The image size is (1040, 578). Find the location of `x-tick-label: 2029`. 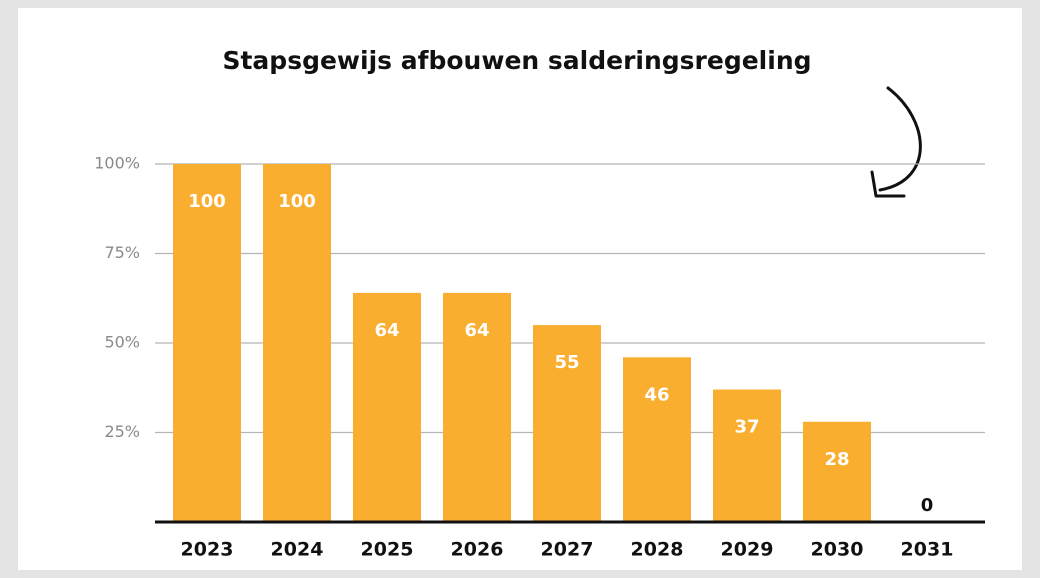

x-tick-label: 2029 is located at coordinates (747, 550).